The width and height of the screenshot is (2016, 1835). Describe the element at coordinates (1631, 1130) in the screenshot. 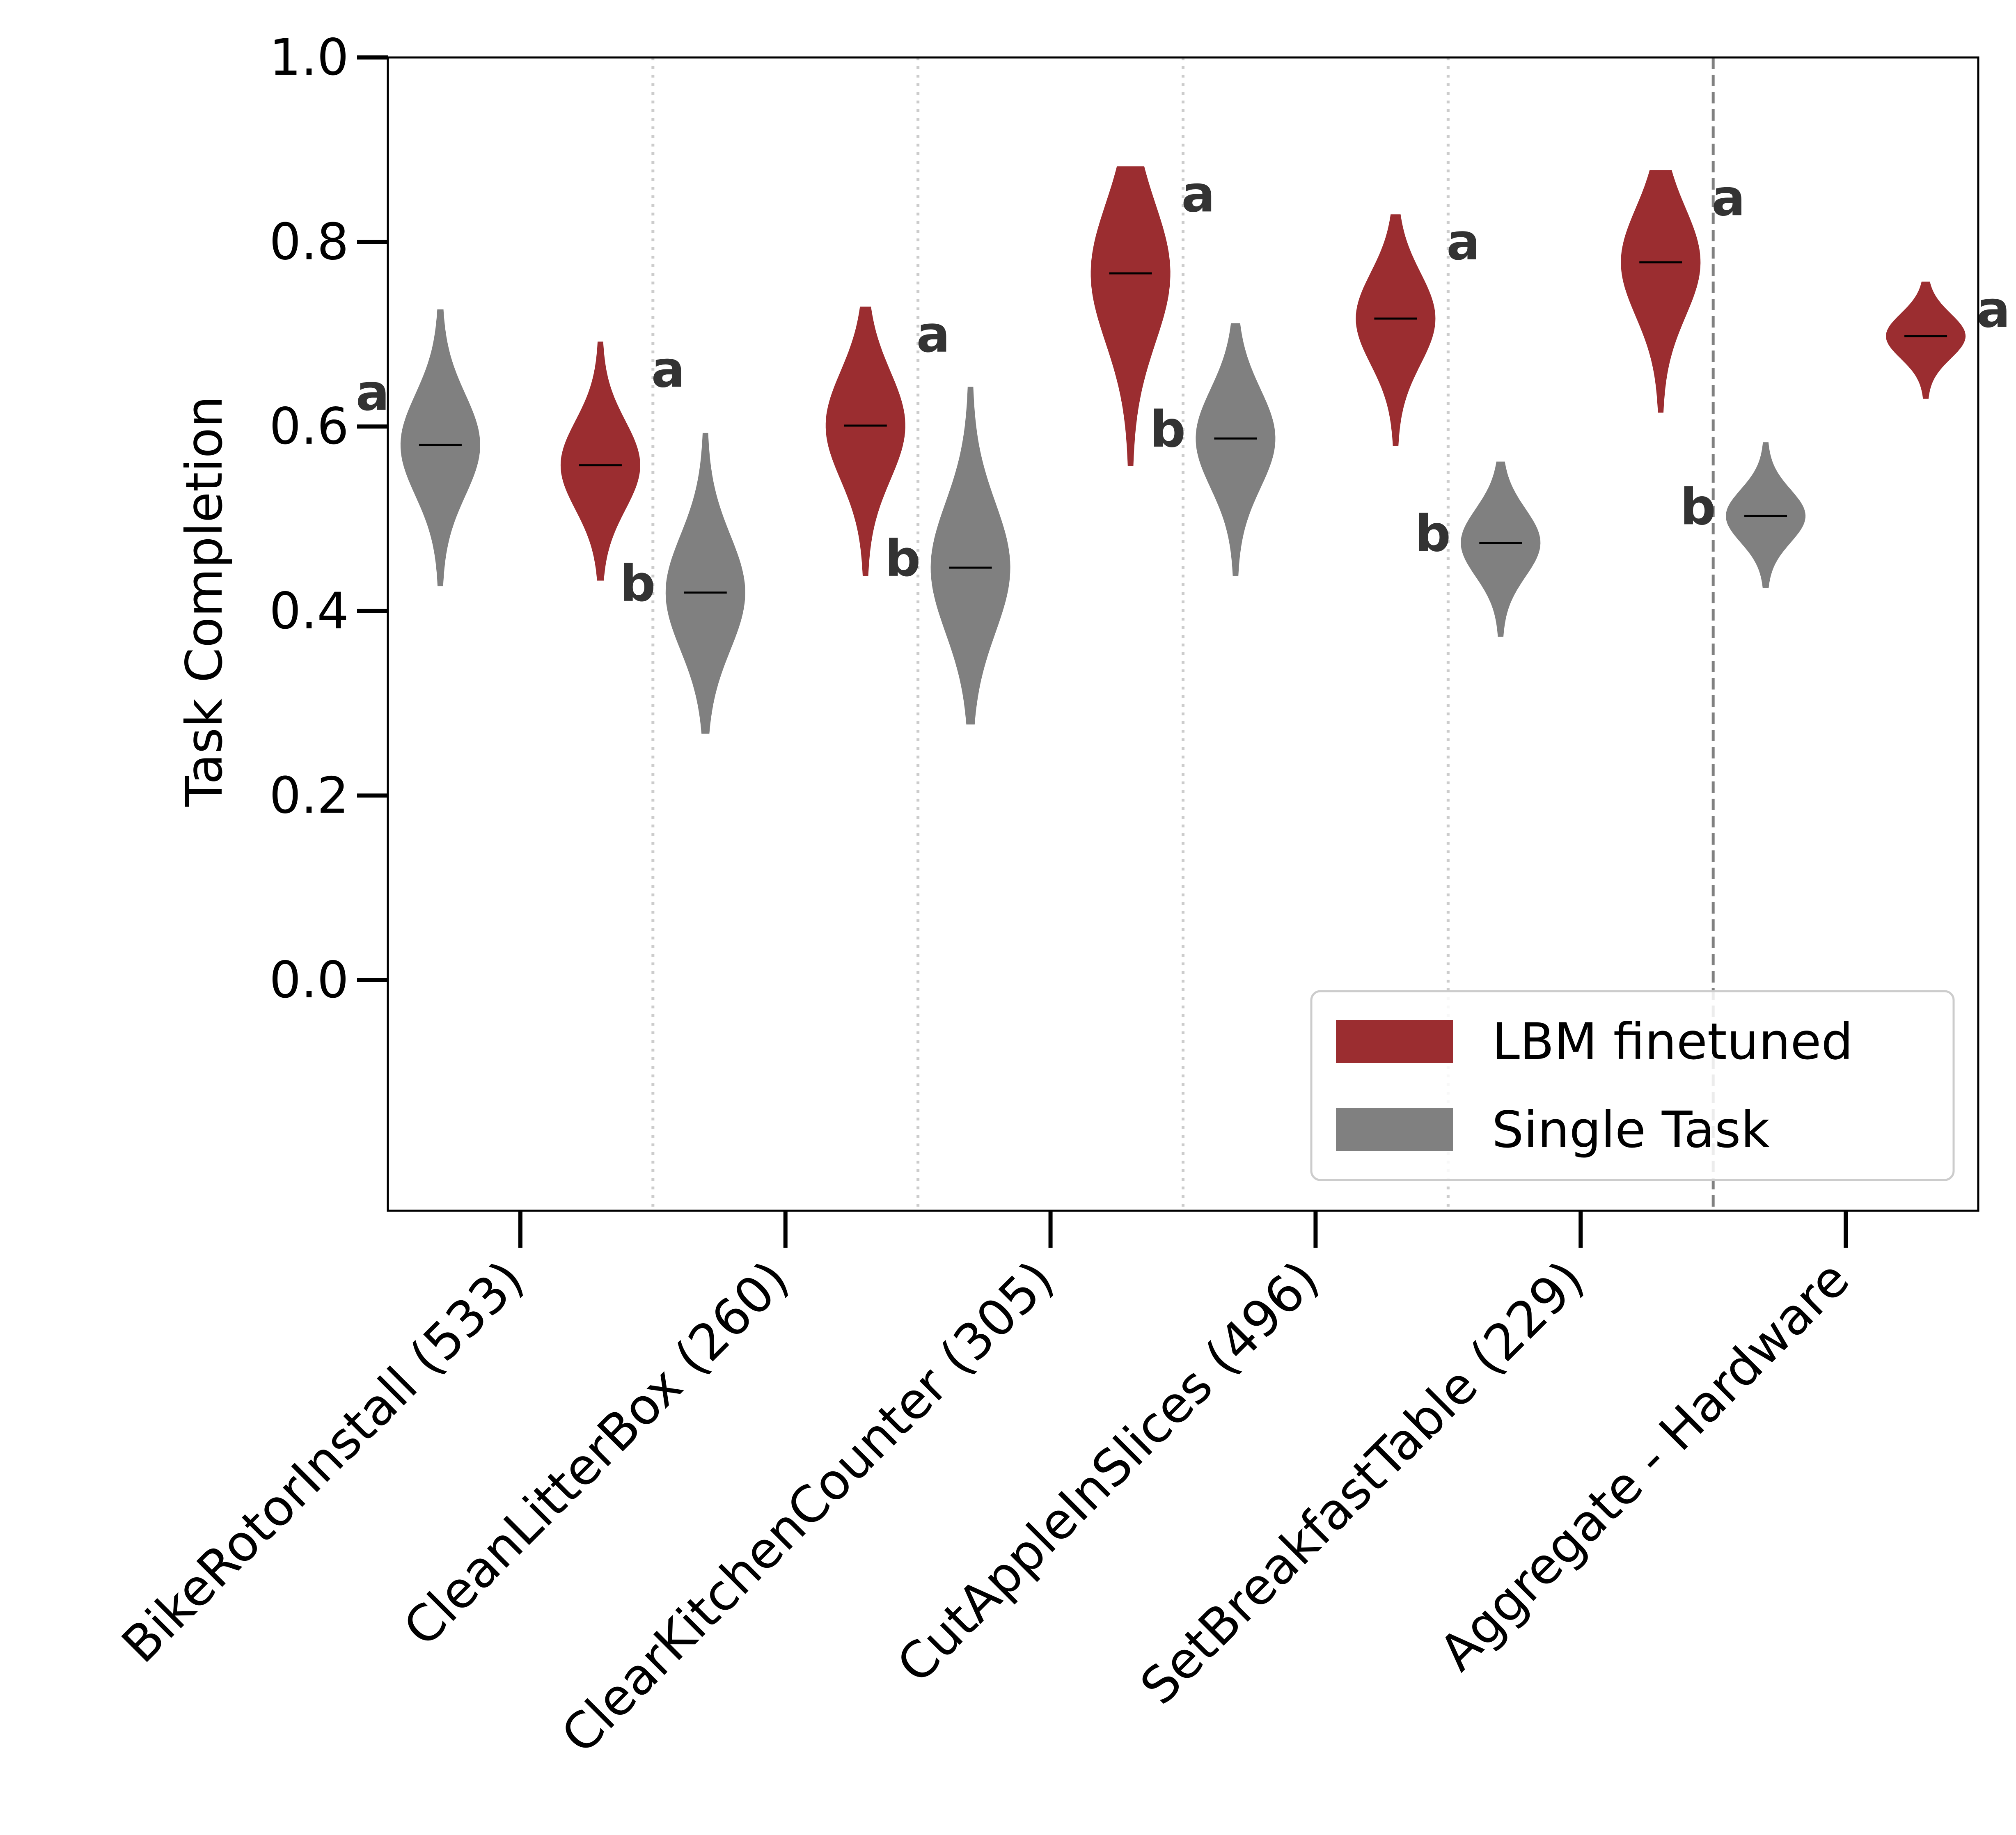

I see `legend-label: Single Task` at that location.